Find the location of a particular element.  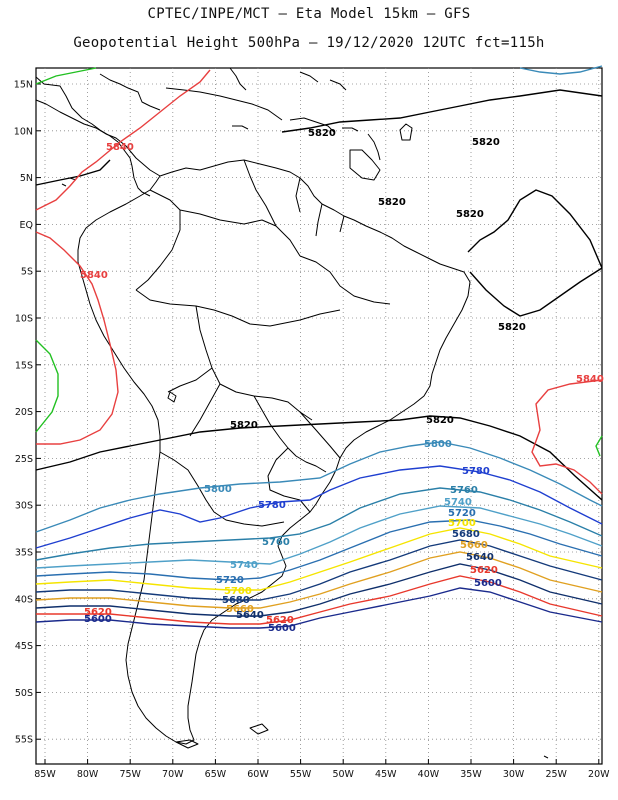

yucatan is located at coordinates (130, 92).